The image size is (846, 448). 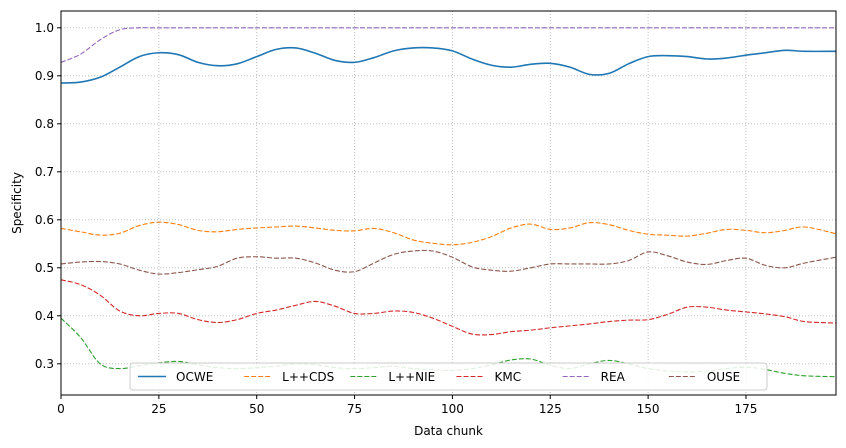 I want to click on y-tick-label: 0.6, so click(x=44, y=220).